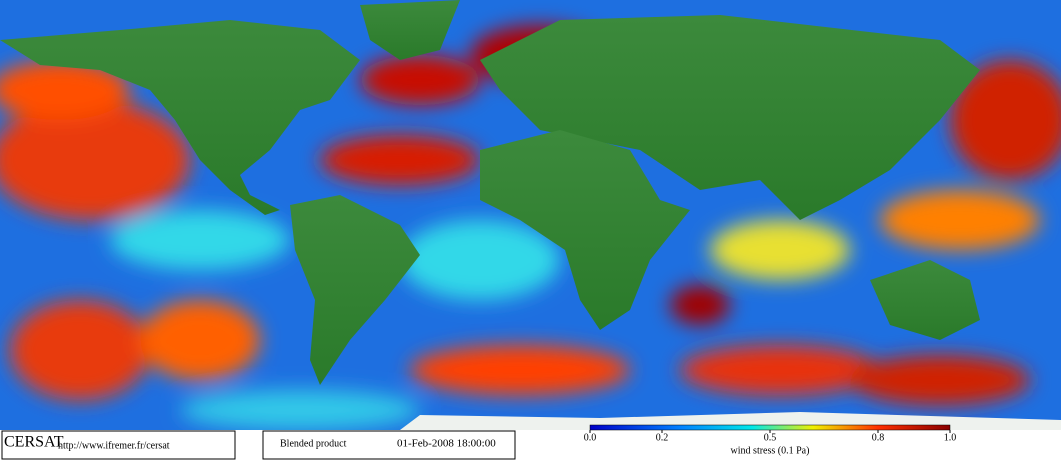 The height and width of the screenshot is (462, 1061). What do you see at coordinates (878, 437) in the screenshot?
I see `colorbar-tick-label: 0.8` at bounding box center [878, 437].